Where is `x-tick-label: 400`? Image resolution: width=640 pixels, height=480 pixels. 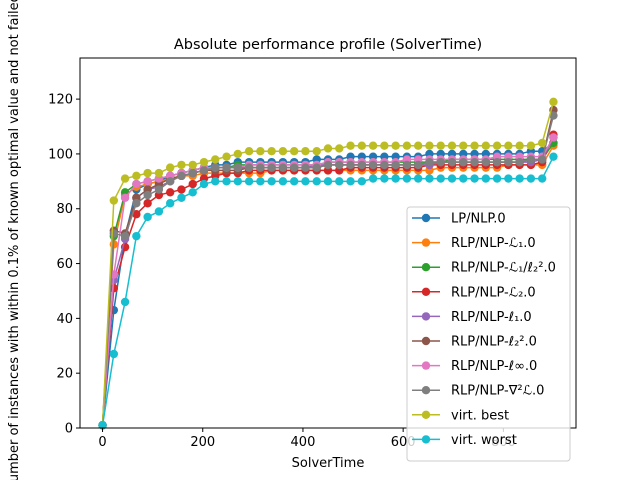
x-tick-label: 400 is located at coordinates (303, 442).